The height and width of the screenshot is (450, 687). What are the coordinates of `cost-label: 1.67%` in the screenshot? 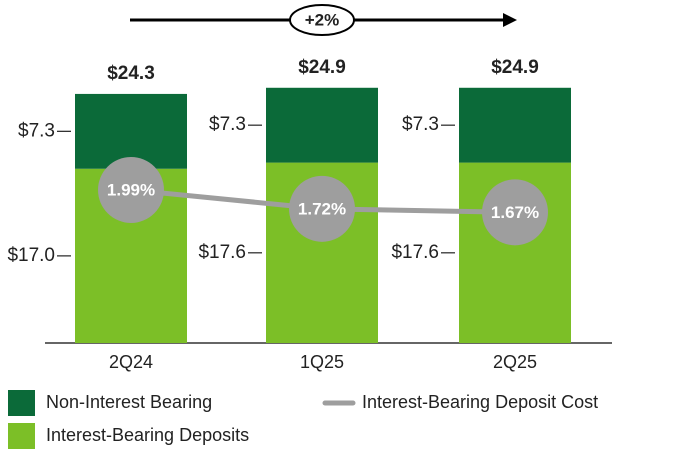 It's located at (515, 212).